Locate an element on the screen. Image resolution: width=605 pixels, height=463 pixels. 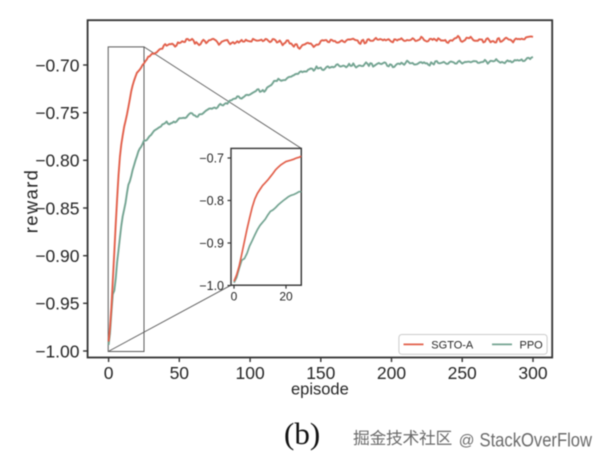
svg-text: −0.95 is located at coordinates (57, 304).